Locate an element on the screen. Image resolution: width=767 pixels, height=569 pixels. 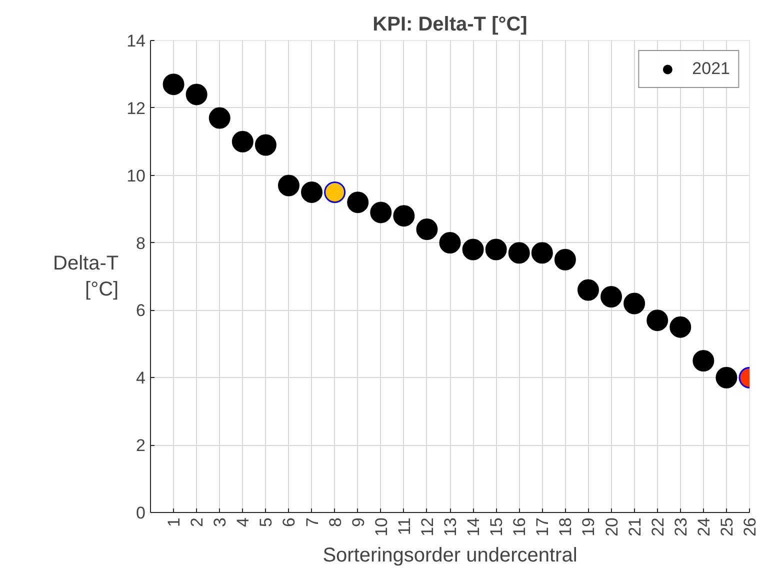
x-tick-label: 7 is located at coordinates (312, 522).